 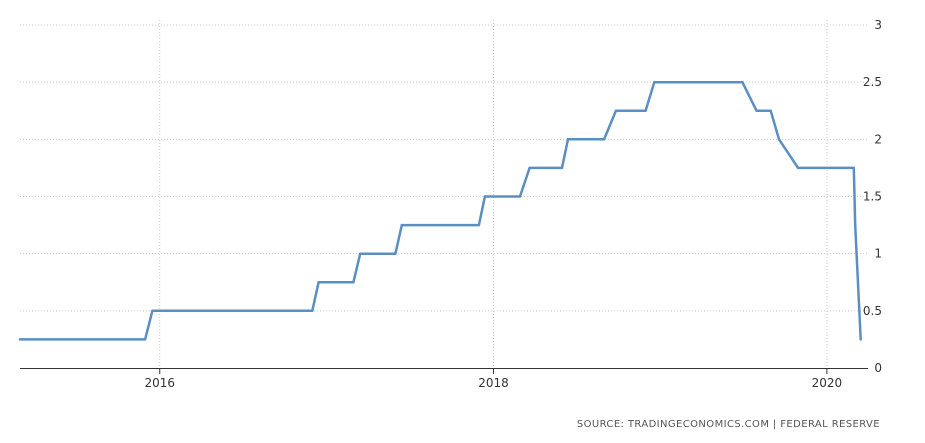 I want to click on y-tick-label: 1.5, so click(x=872, y=197).